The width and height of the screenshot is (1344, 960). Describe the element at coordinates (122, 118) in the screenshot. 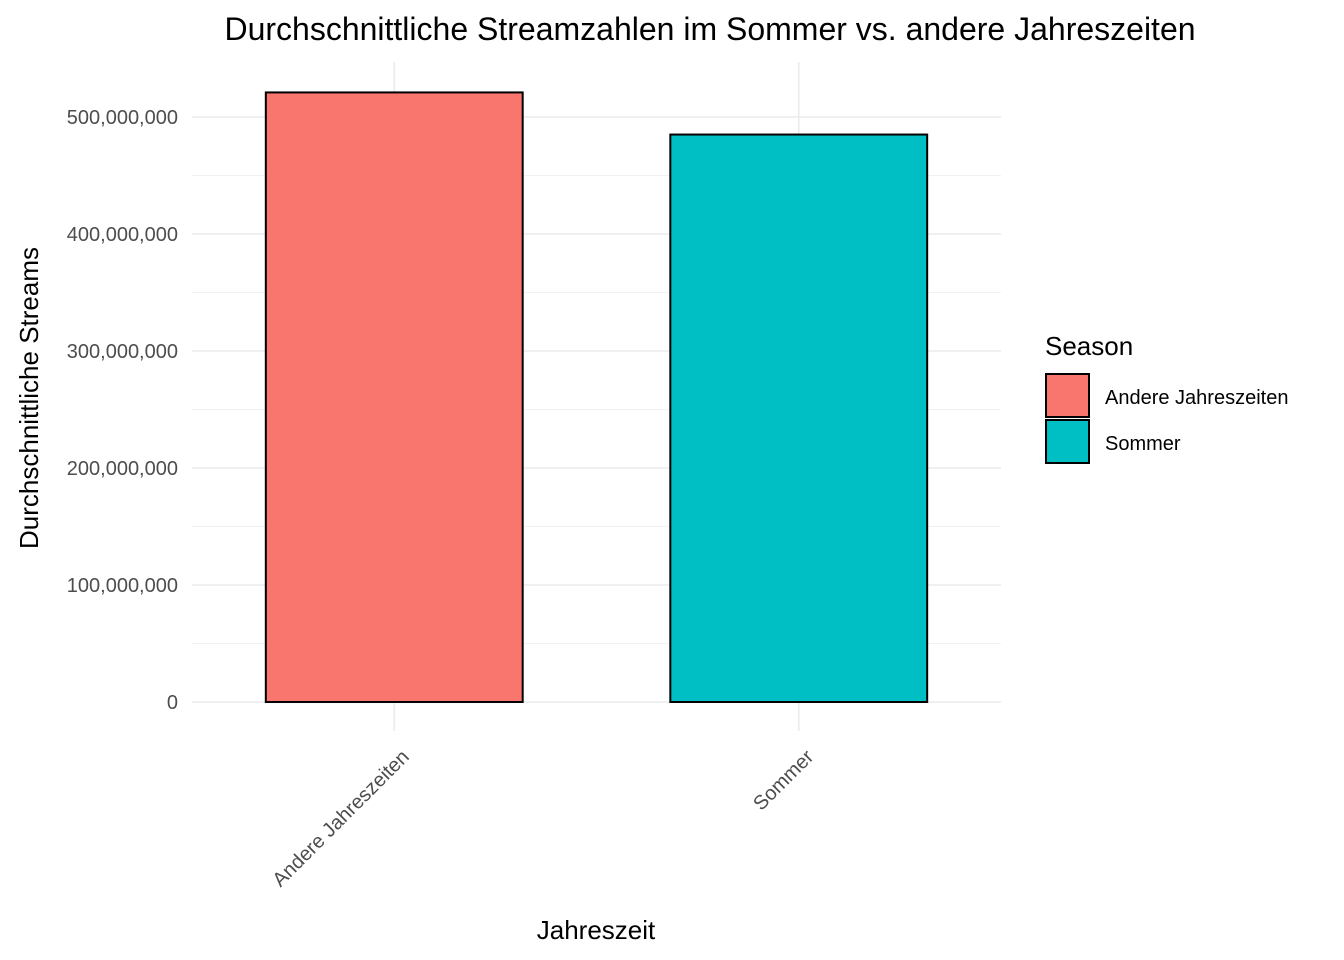

I see `y-tick-label: 500,000,000` at that location.